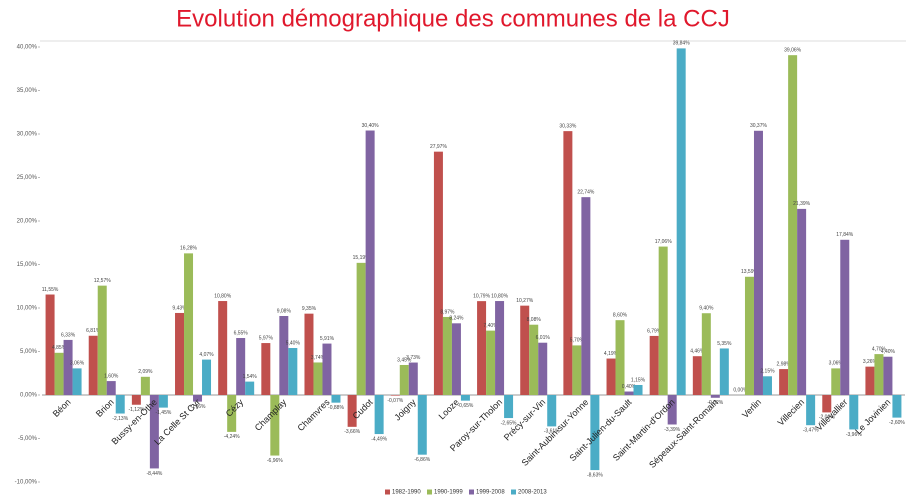 Image resolution: width=906 pixels, height=499 pixels. I want to click on value-label: 9,43%, so click(179, 308).